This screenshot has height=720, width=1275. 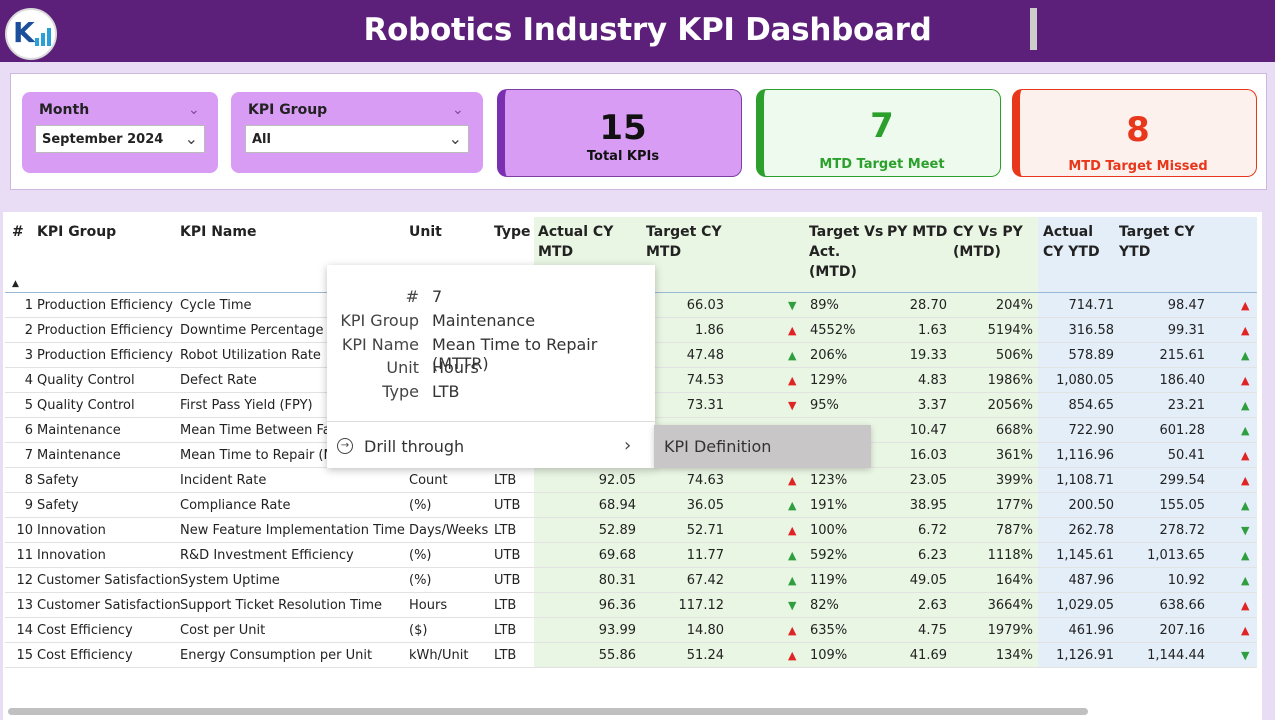 What do you see at coordinates (928, 305) in the screenshot?
I see `cell-py-mtd: 28.70` at bounding box center [928, 305].